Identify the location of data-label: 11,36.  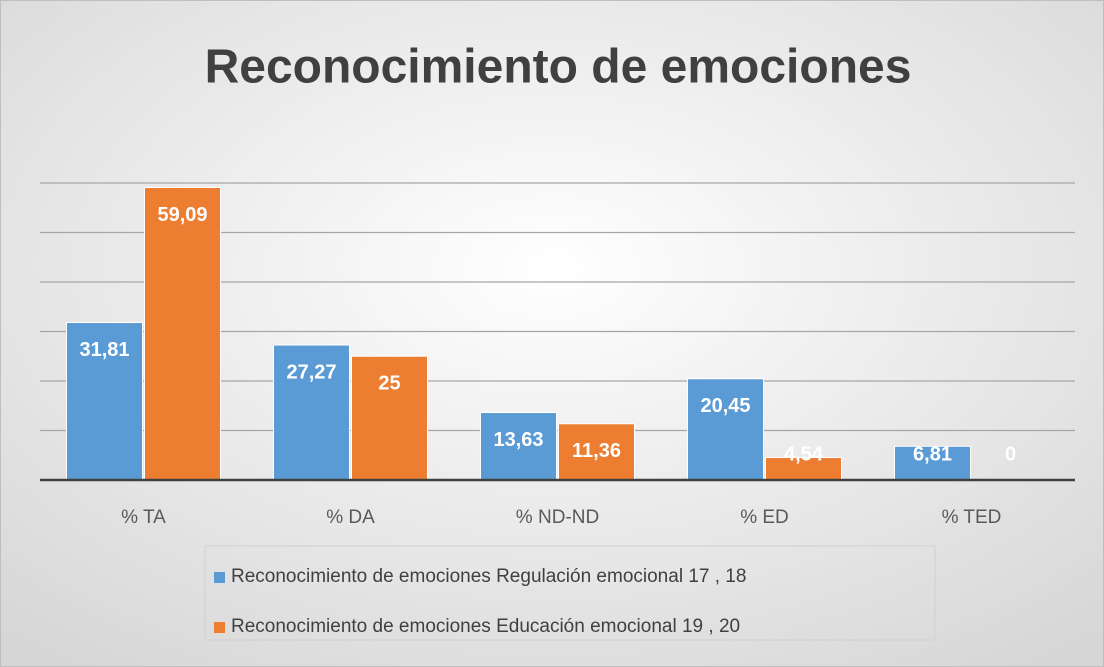
(596, 451).